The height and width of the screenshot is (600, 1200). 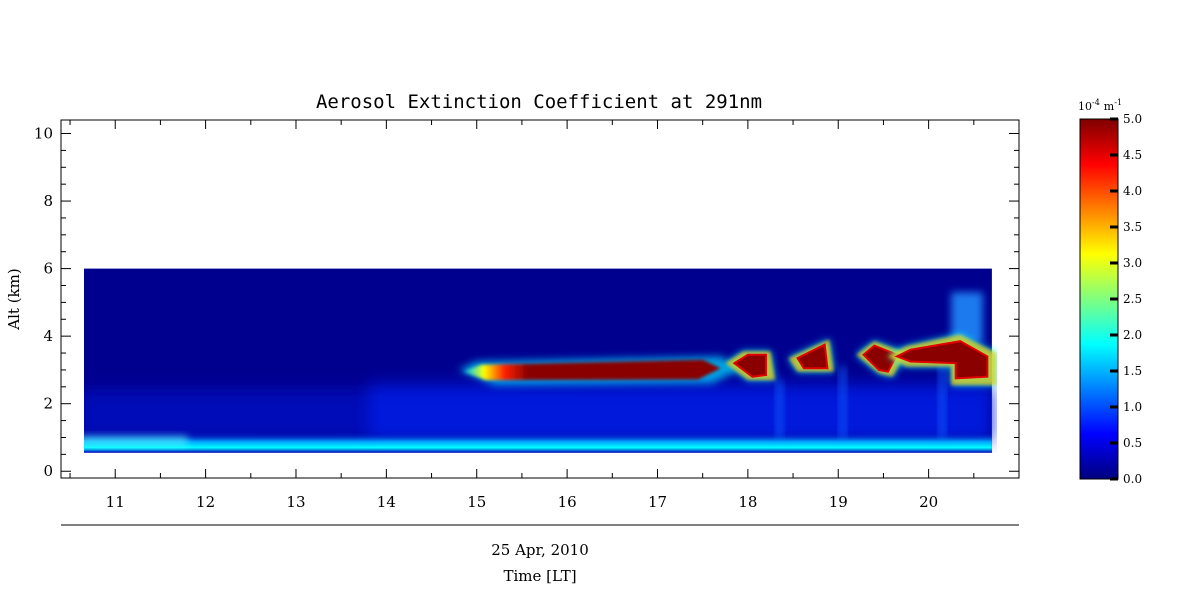 What do you see at coordinates (1132, 227) in the screenshot?
I see `colorbar-tick-label: 3.5` at bounding box center [1132, 227].